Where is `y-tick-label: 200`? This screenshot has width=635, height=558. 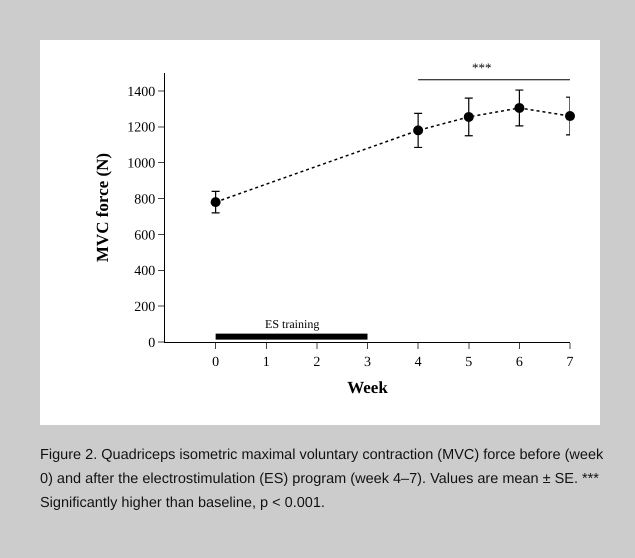 y-tick-label: 200 is located at coordinates (145, 308).